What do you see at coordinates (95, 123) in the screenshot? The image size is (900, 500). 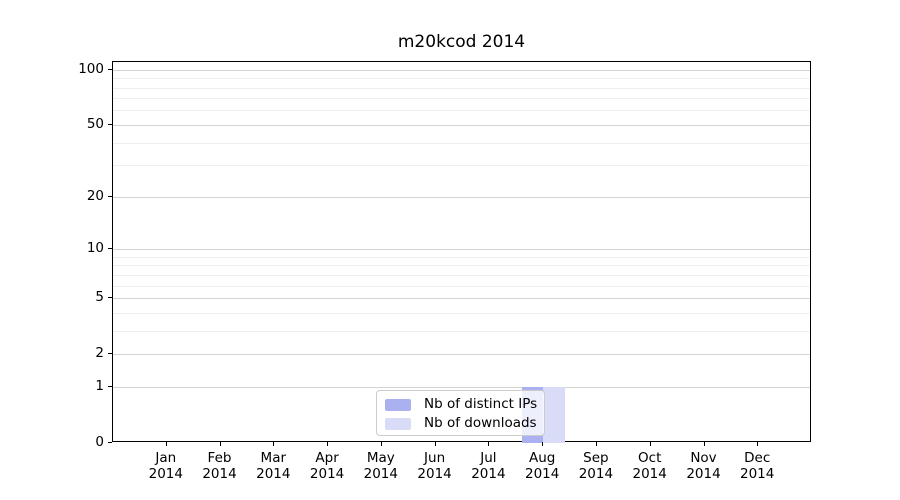 I see `y-tick-label-50: 50` at bounding box center [95, 123].